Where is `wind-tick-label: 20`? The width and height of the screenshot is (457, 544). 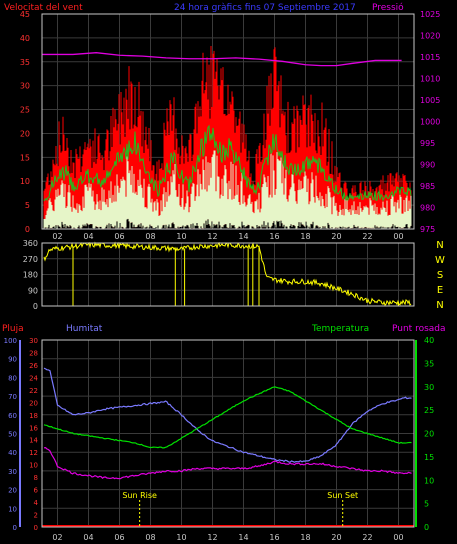
wind-tick-label: 20 is located at coordinates (25, 133).